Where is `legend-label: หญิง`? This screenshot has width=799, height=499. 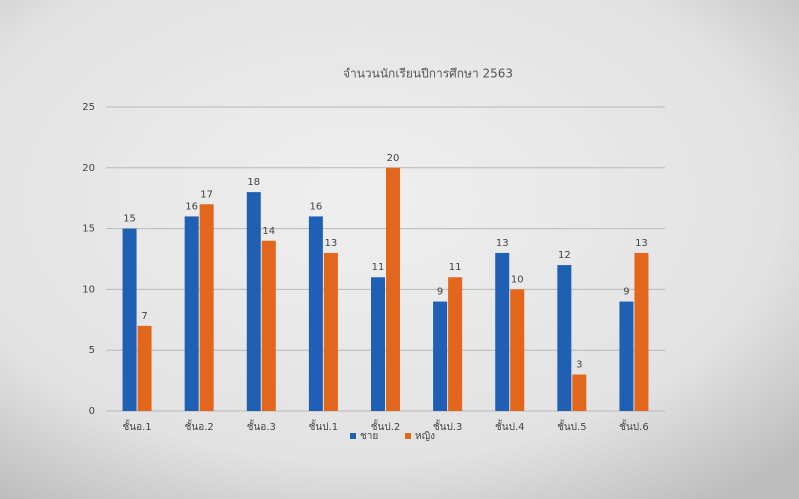 legend-label: หญิง is located at coordinates (425, 436).